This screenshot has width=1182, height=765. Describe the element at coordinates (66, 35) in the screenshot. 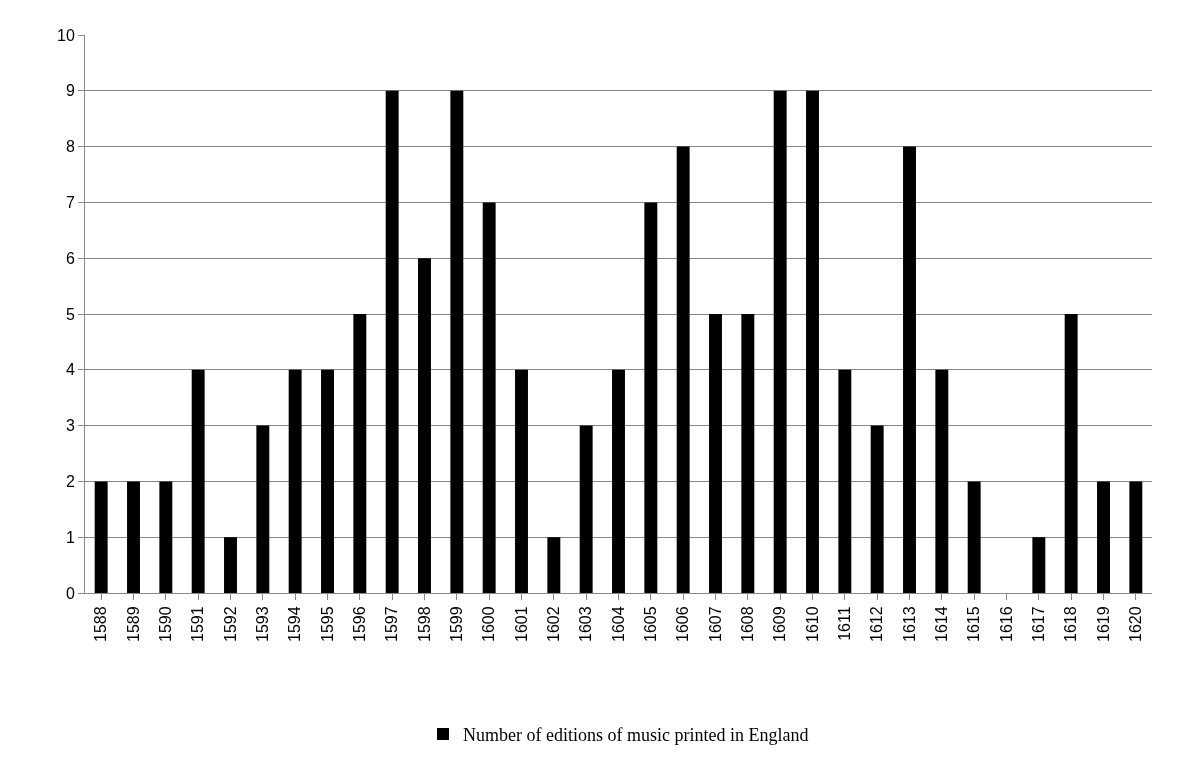

I see `y-tick-label: 10` at that location.